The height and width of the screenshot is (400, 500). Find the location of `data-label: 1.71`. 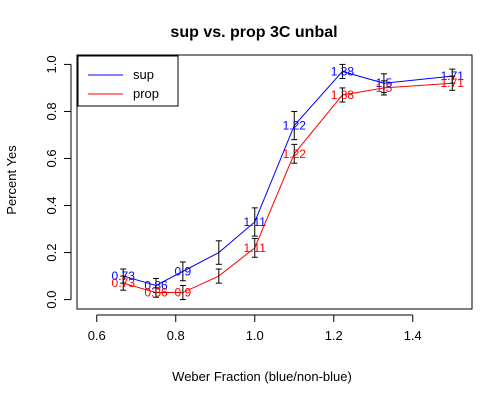

data-label: 1.71 is located at coordinates (453, 83).